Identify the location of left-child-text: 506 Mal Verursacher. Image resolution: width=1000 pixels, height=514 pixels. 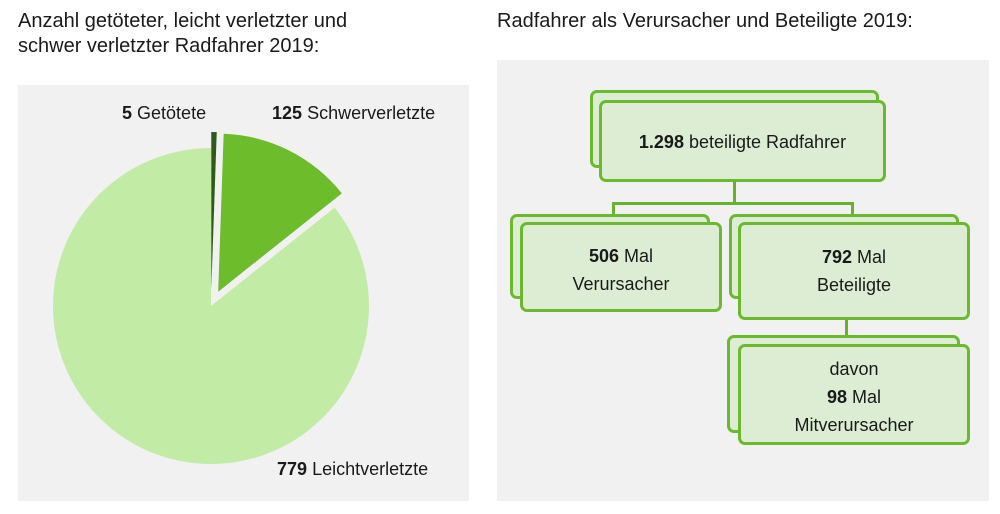
(621, 270).